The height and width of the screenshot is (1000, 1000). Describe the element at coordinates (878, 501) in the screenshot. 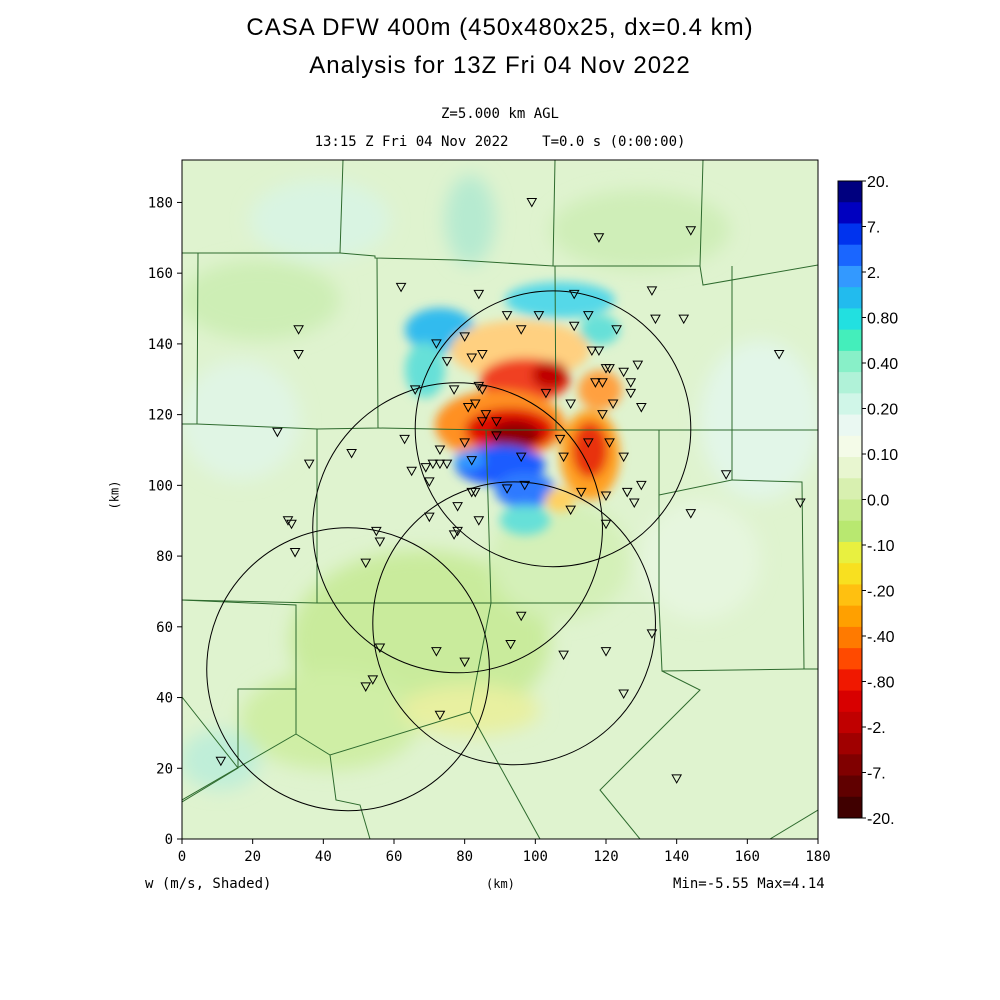

I see `colorbar-label: 0.0` at that location.